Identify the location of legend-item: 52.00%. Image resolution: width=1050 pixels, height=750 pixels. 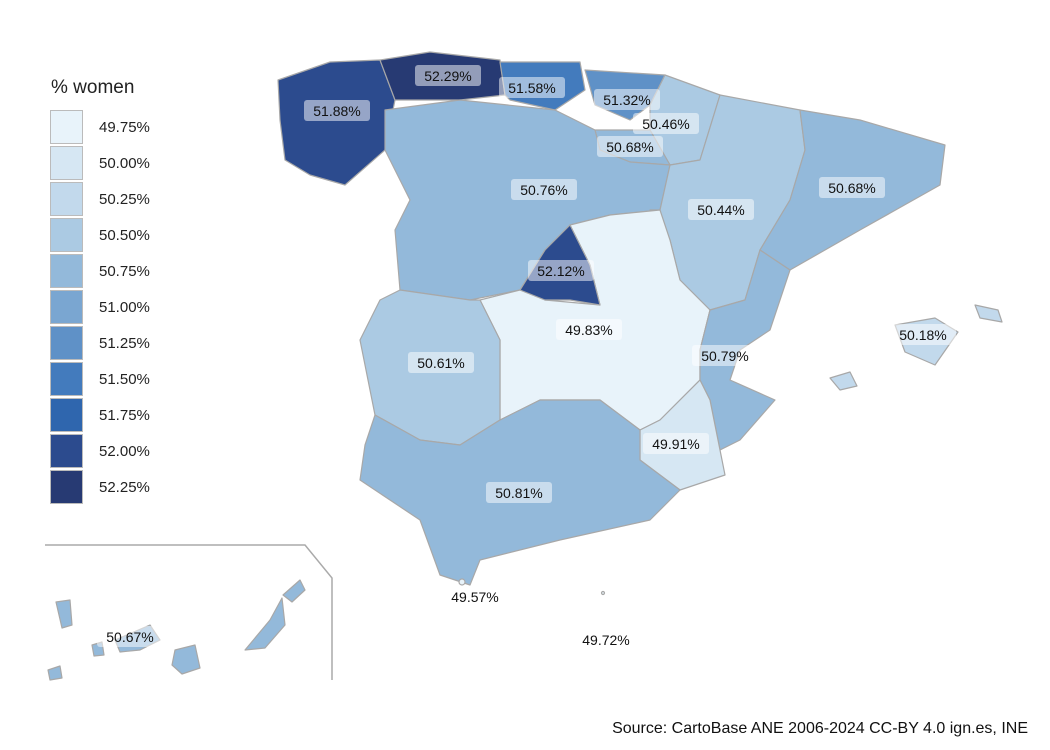
(100, 451).